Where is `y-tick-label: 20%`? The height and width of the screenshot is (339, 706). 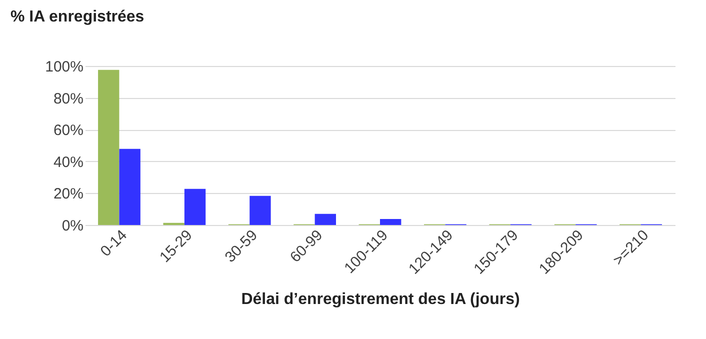
y-tick-label: 20% is located at coordinates (68, 194).